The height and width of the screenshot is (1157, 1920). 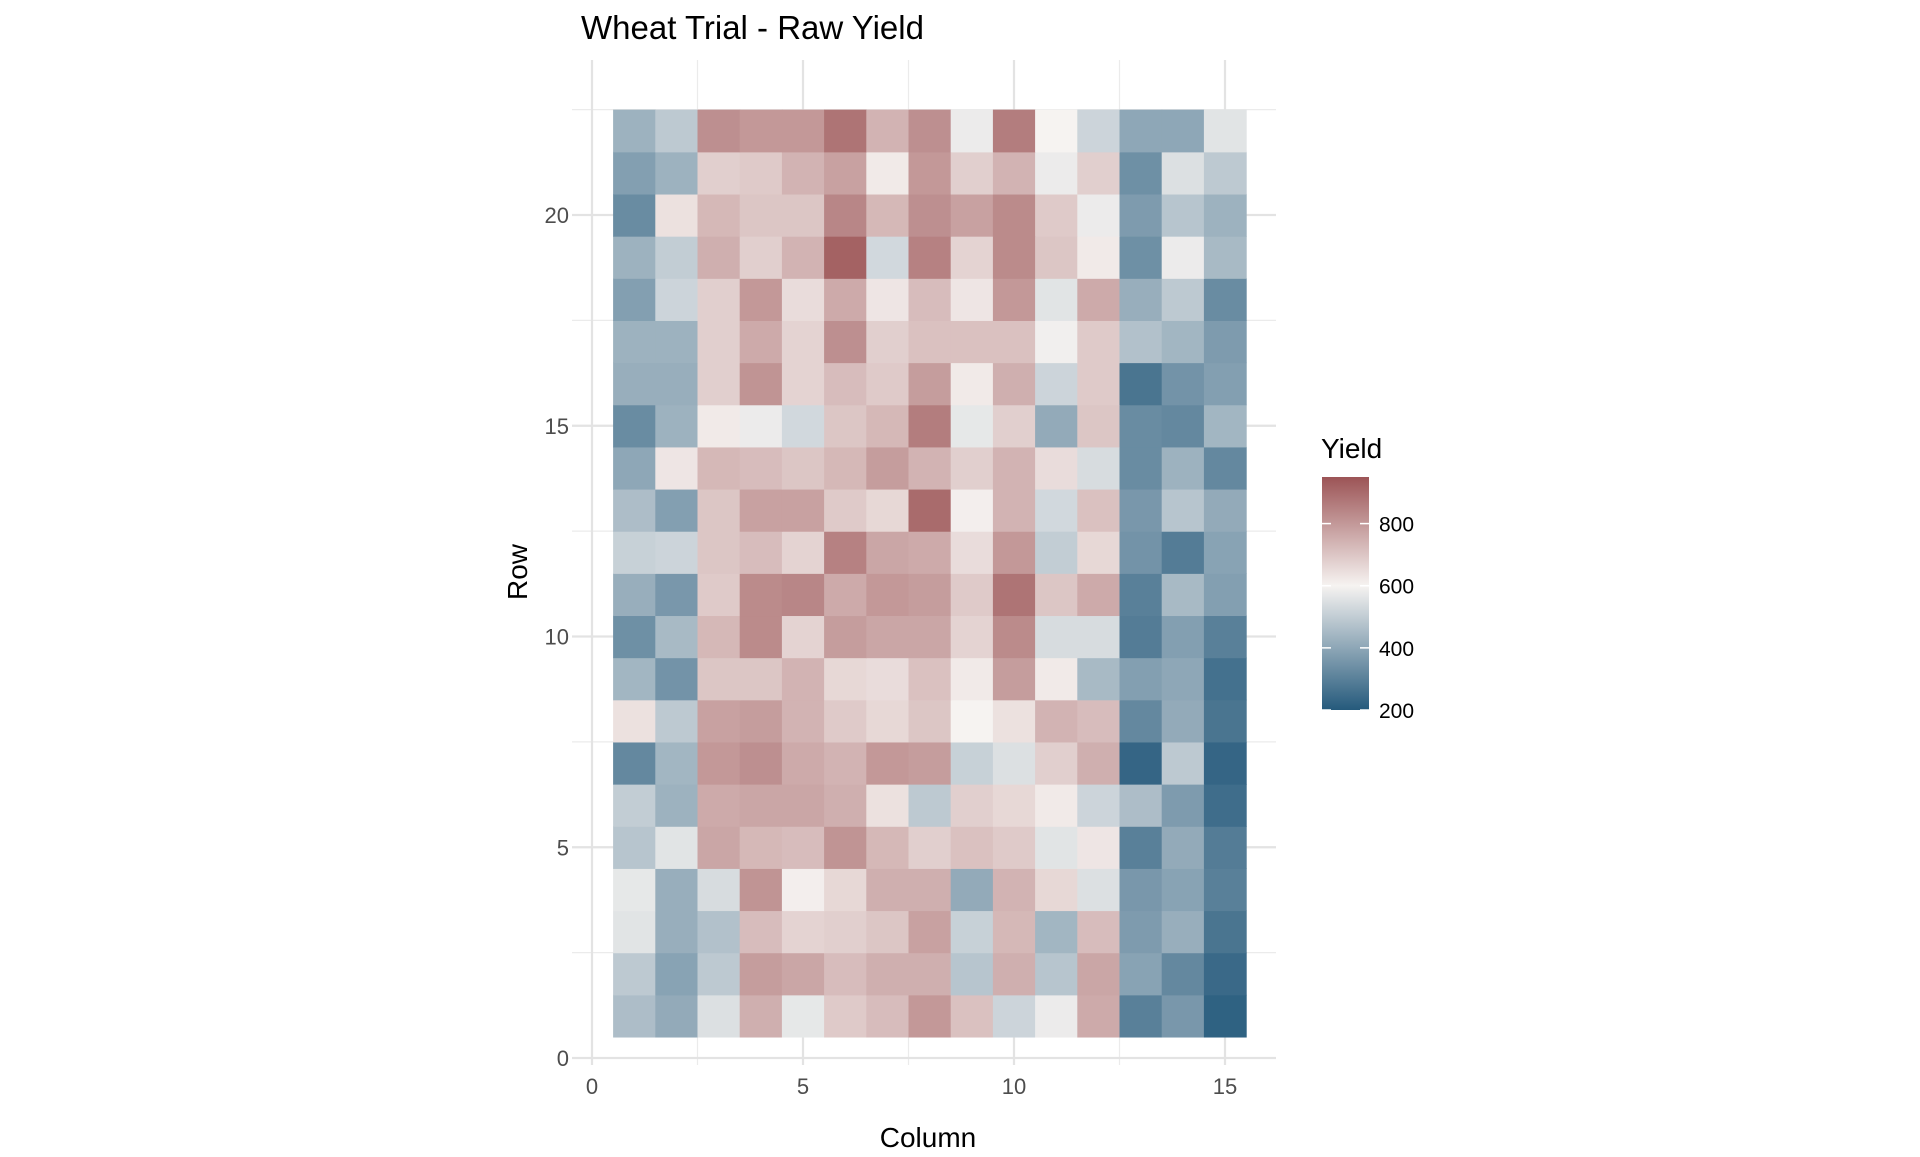 I want to click on y-tick-label: 0, so click(x=563, y=1058).